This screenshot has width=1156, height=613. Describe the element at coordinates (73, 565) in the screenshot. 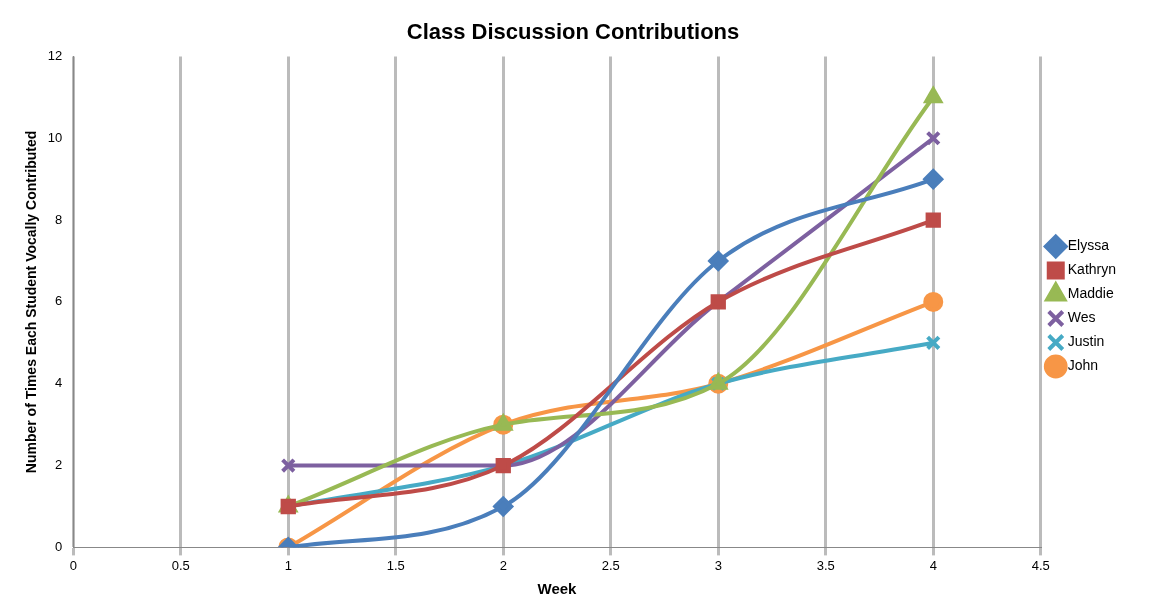

I see `x-tick-label: 0` at that location.